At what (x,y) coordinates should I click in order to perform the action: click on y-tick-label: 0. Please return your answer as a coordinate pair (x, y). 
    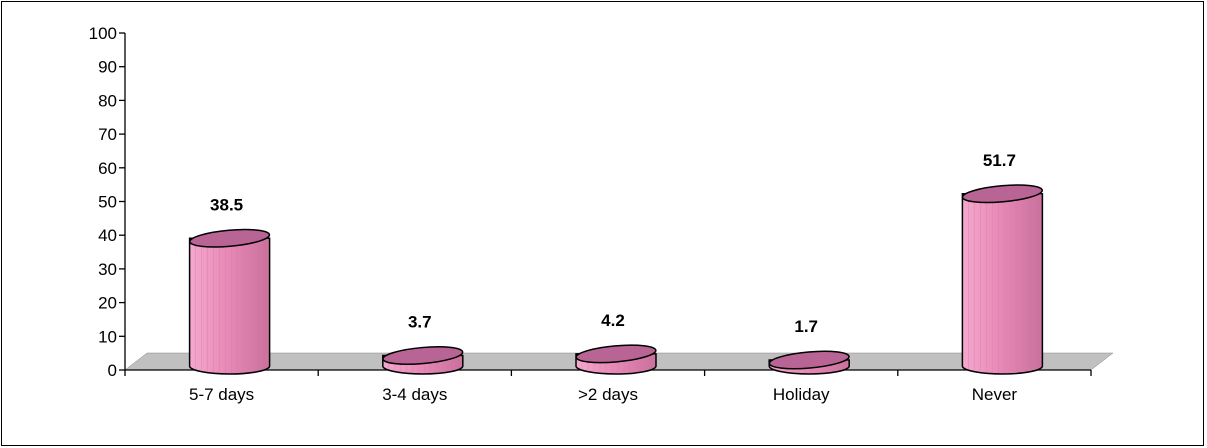
    Looking at the image, I should click on (112, 370).